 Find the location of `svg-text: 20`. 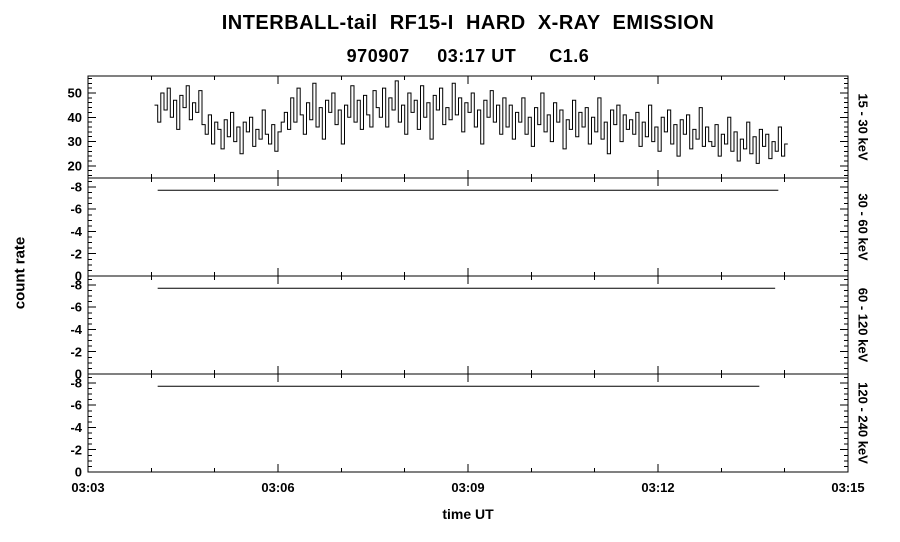

svg-text: 20 is located at coordinates (75, 165).